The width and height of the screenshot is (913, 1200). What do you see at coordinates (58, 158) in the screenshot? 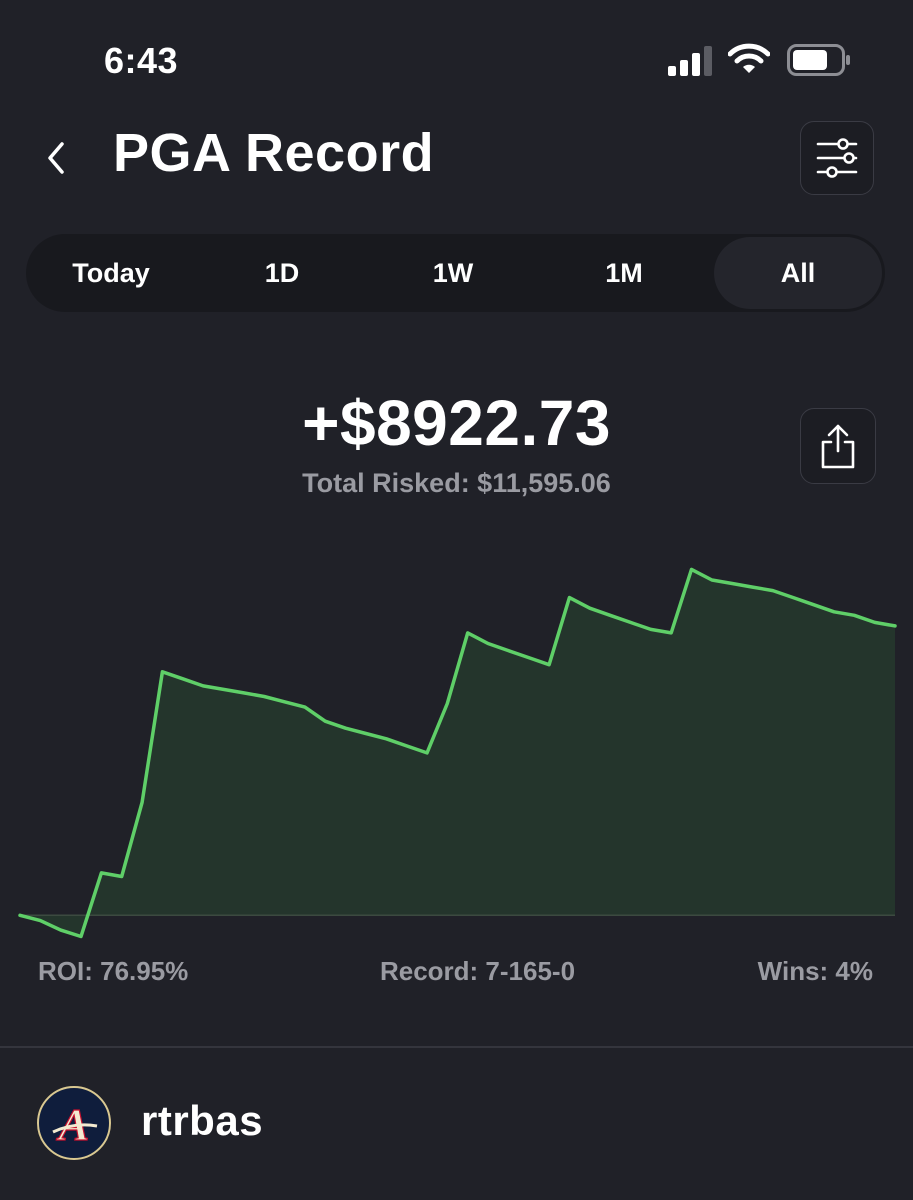
I see `back-chevron-icon` at bounding box center [58, 158].